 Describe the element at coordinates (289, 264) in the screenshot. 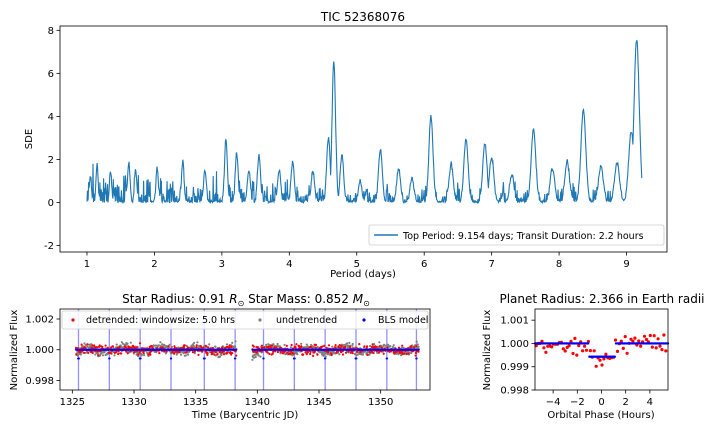

I see `x-tick-label: 4` at that location.